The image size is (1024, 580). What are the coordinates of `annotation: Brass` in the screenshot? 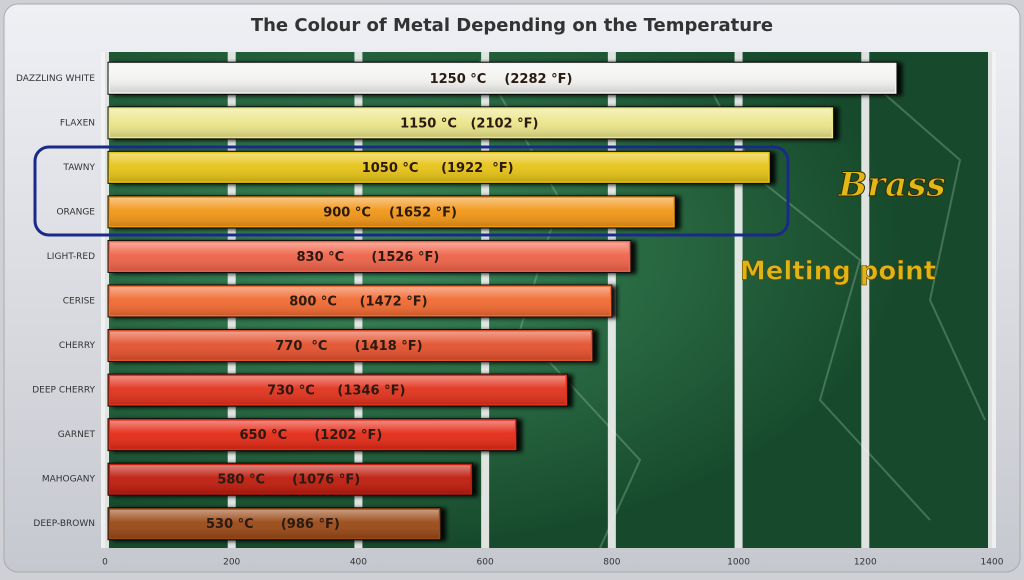 It's located at (892, 185).